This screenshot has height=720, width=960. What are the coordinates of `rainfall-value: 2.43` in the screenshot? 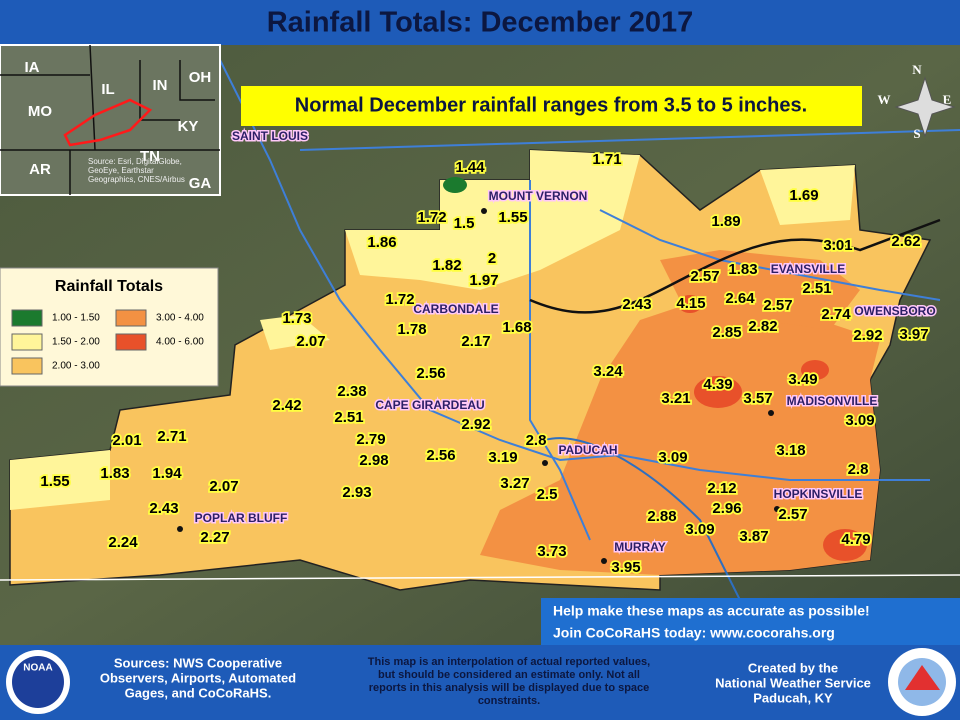 It's located at (163, 508).